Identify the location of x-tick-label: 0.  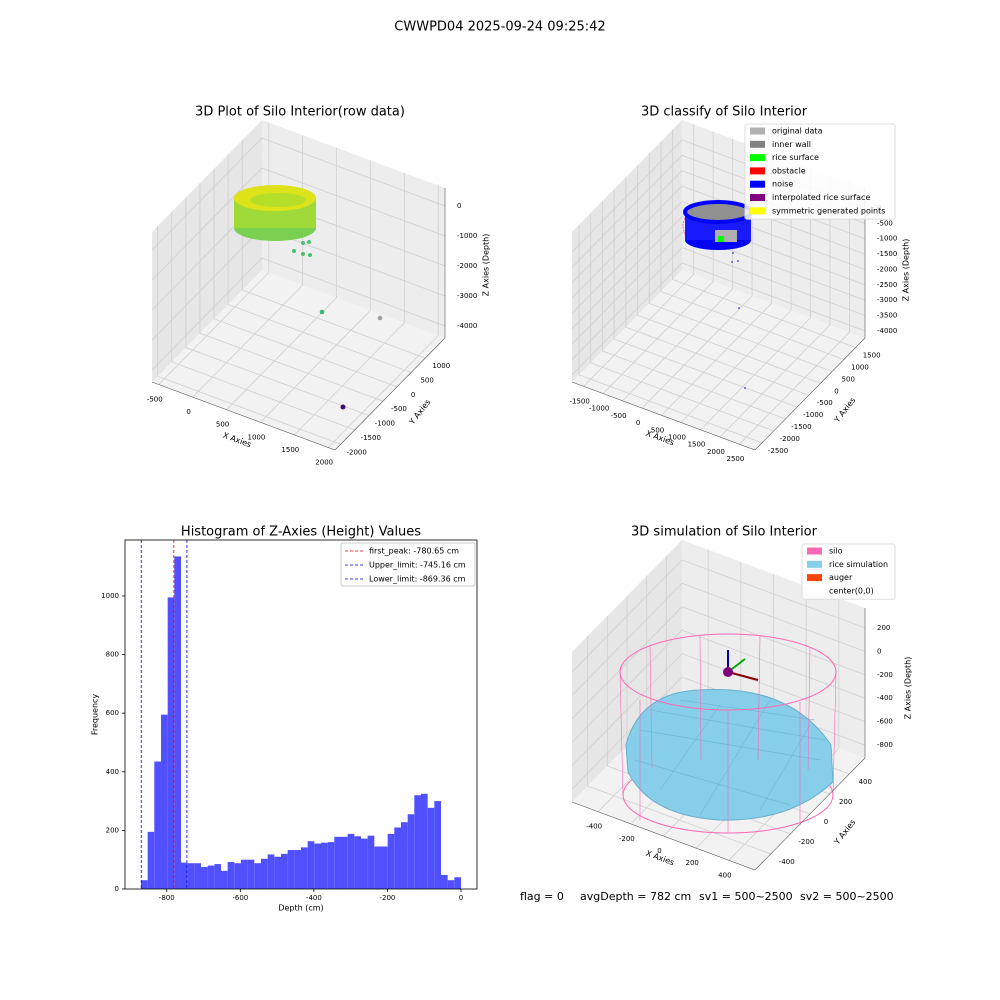
(188, 412).